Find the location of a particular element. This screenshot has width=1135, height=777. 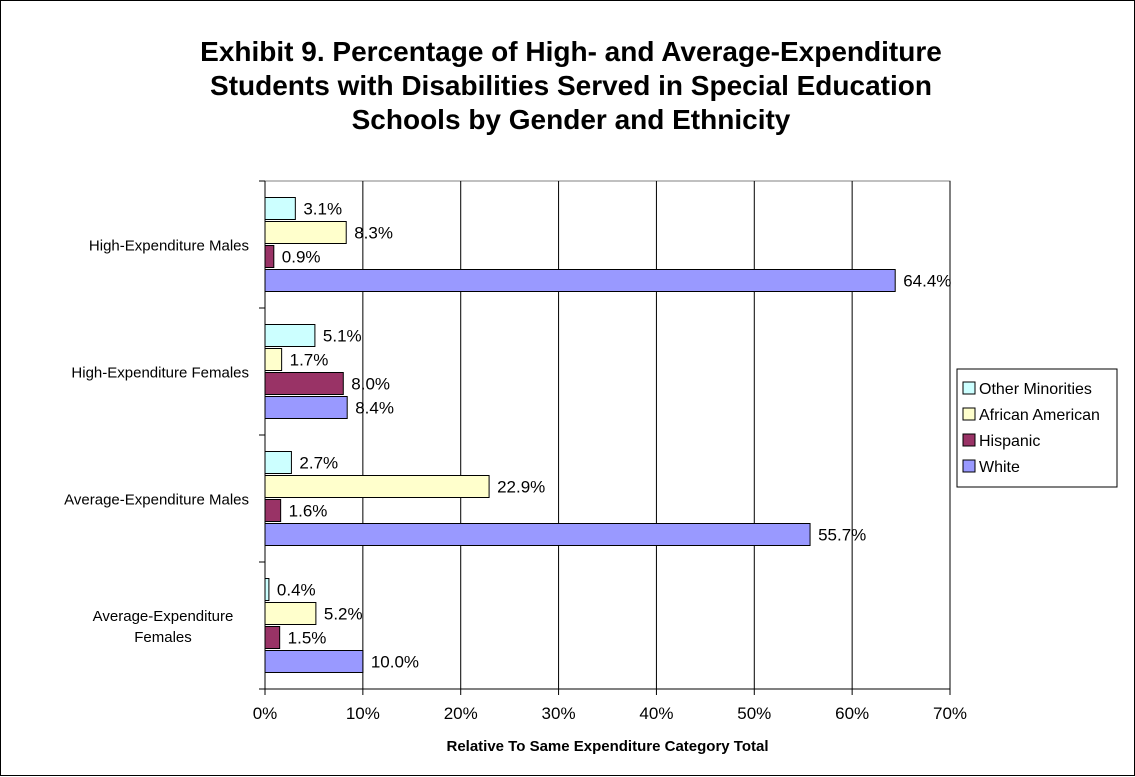

legend-label: Other Minorities is located at coordinates (1035, 389).